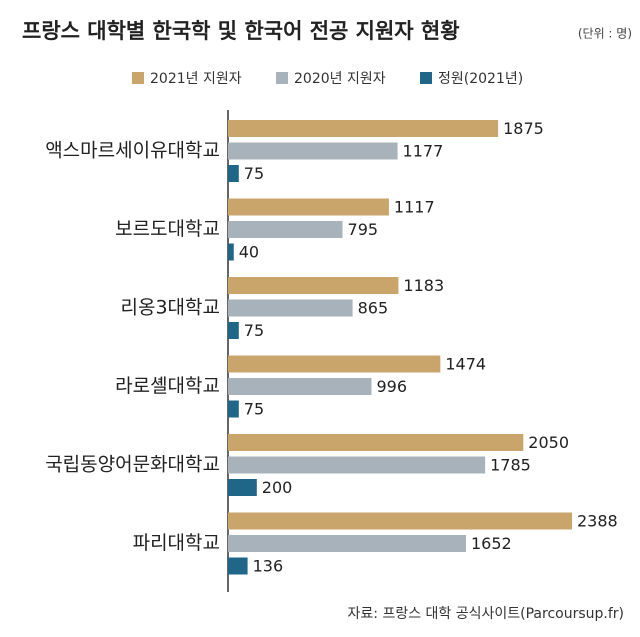 The width and height of the screenshot is (640, 637). What do you see at coordinates (268, 566) in the screenshot?
I see `value-label: 136` at bounding box center [268, 566].